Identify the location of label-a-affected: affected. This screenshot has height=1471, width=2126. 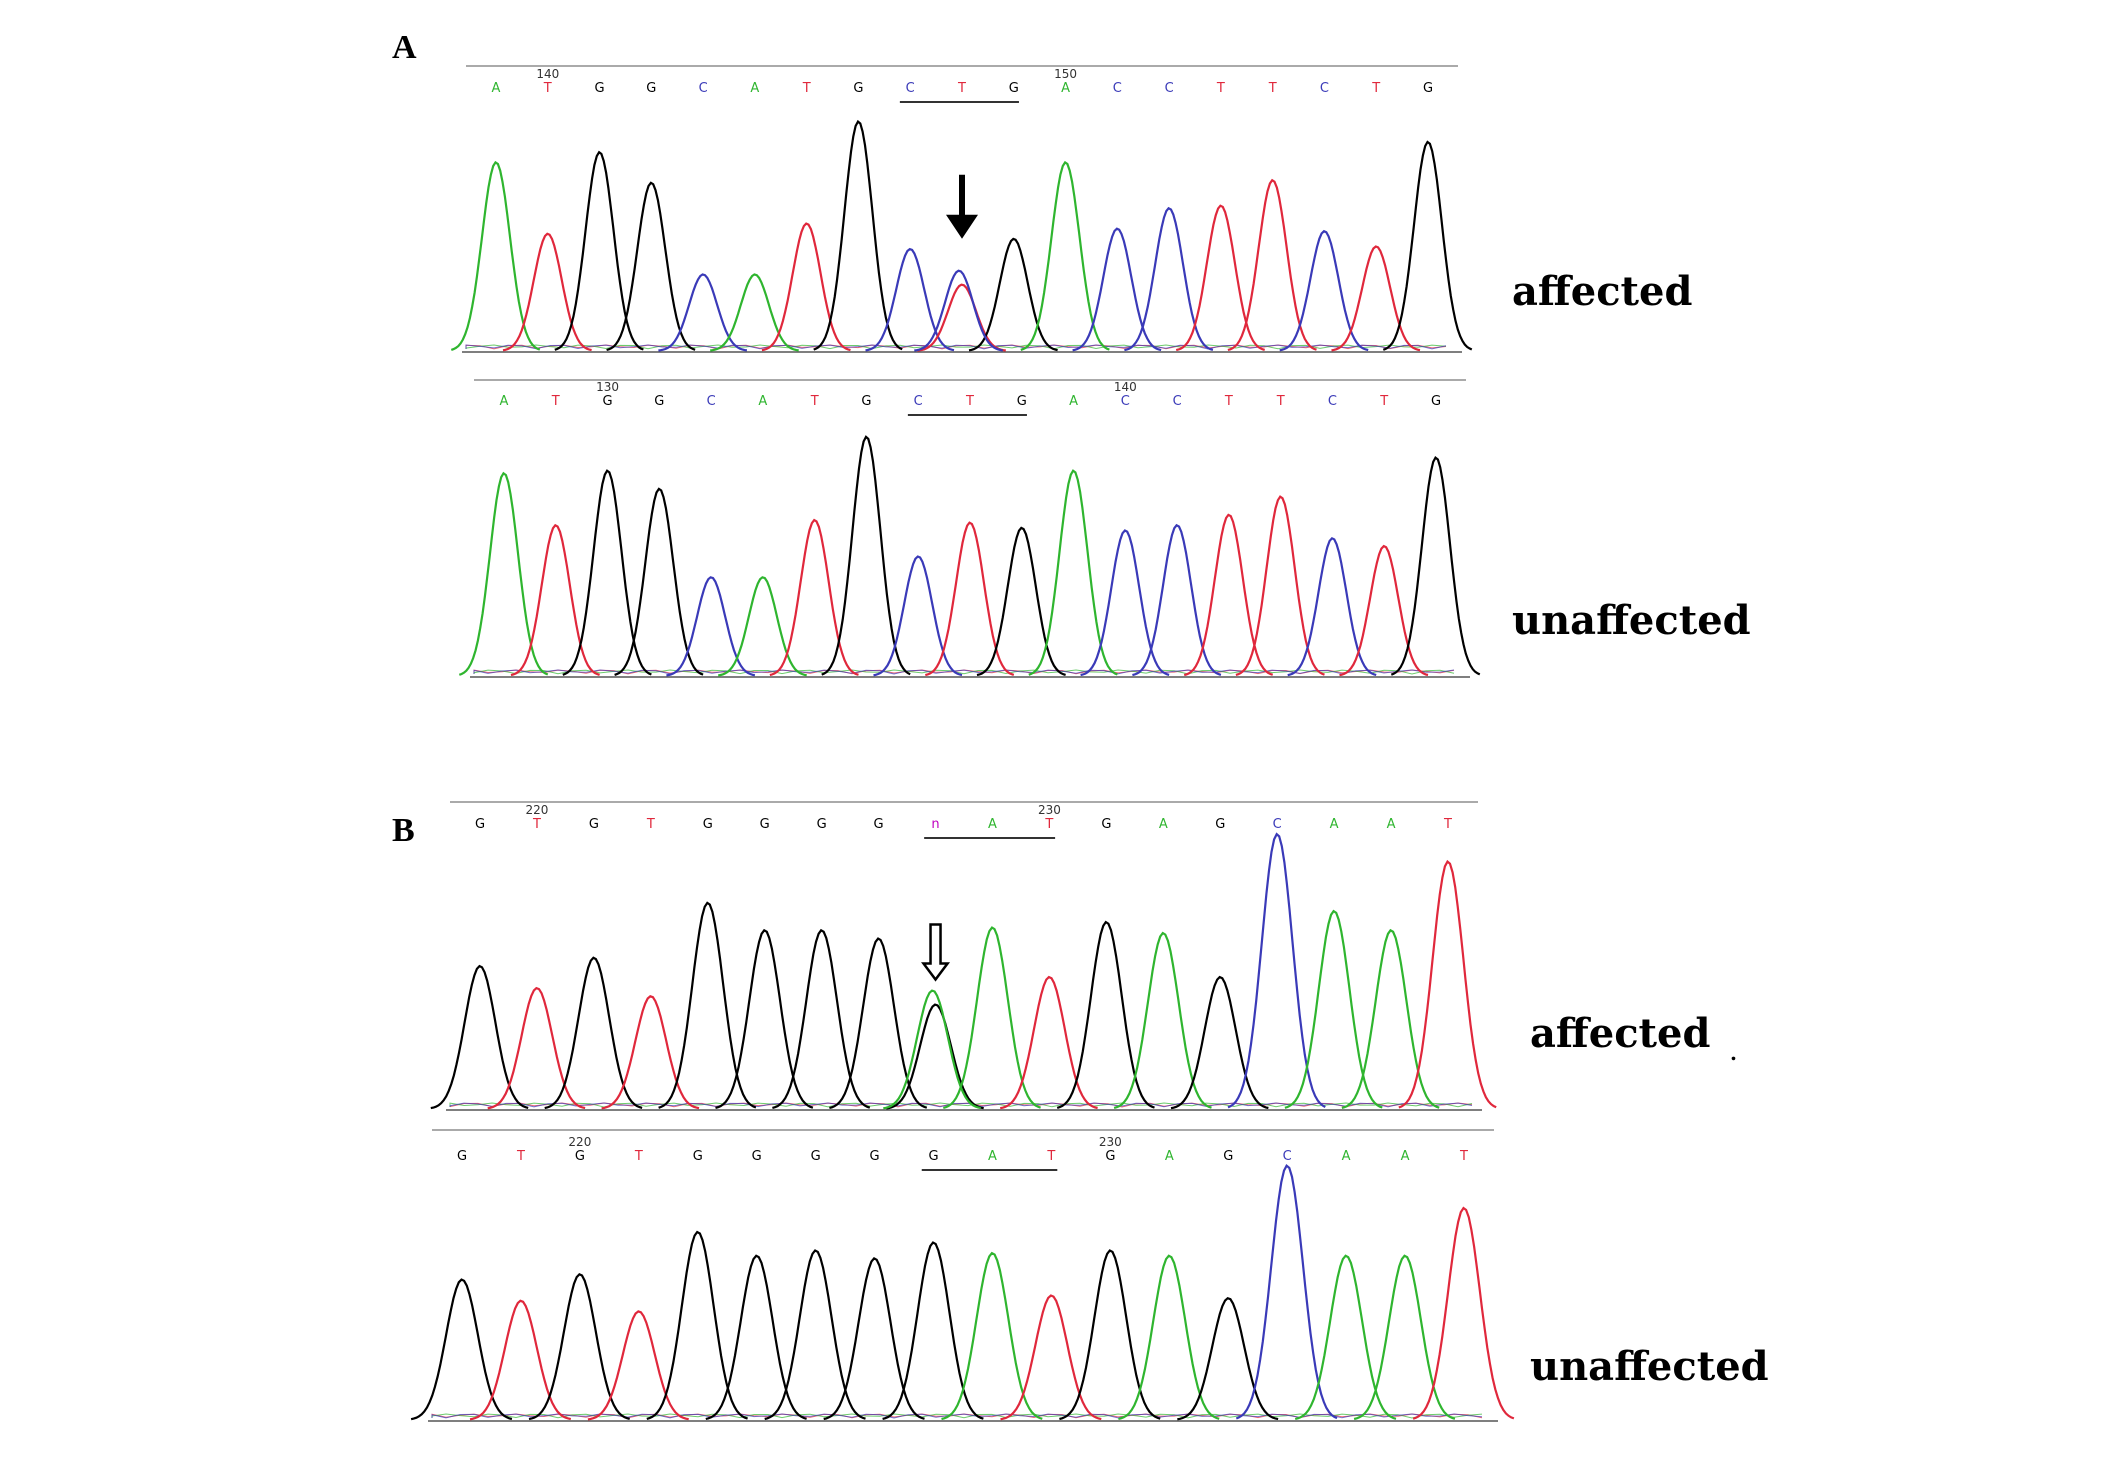
(1602, 291).